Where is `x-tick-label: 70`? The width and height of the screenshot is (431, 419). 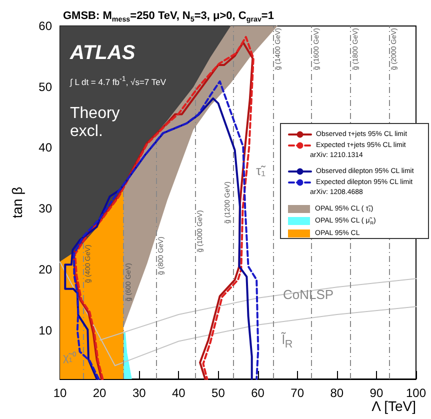
x-tick-label: 70 is located at coordinates (297, 393).